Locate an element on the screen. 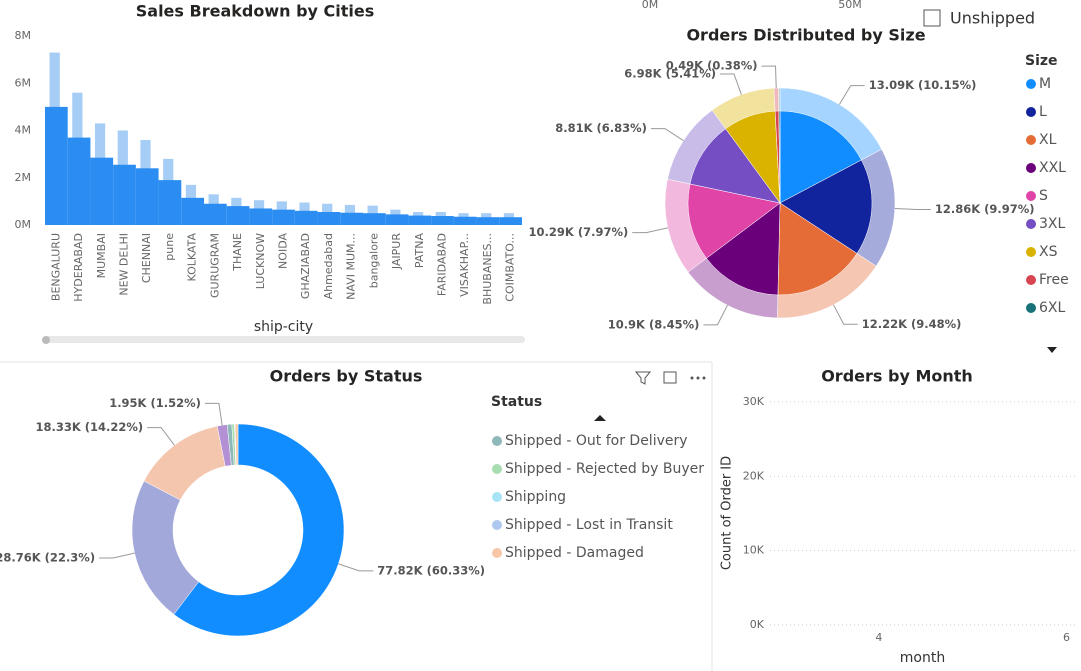  x-tick-label: LUCKNOW is located at coordinates (260, 261).